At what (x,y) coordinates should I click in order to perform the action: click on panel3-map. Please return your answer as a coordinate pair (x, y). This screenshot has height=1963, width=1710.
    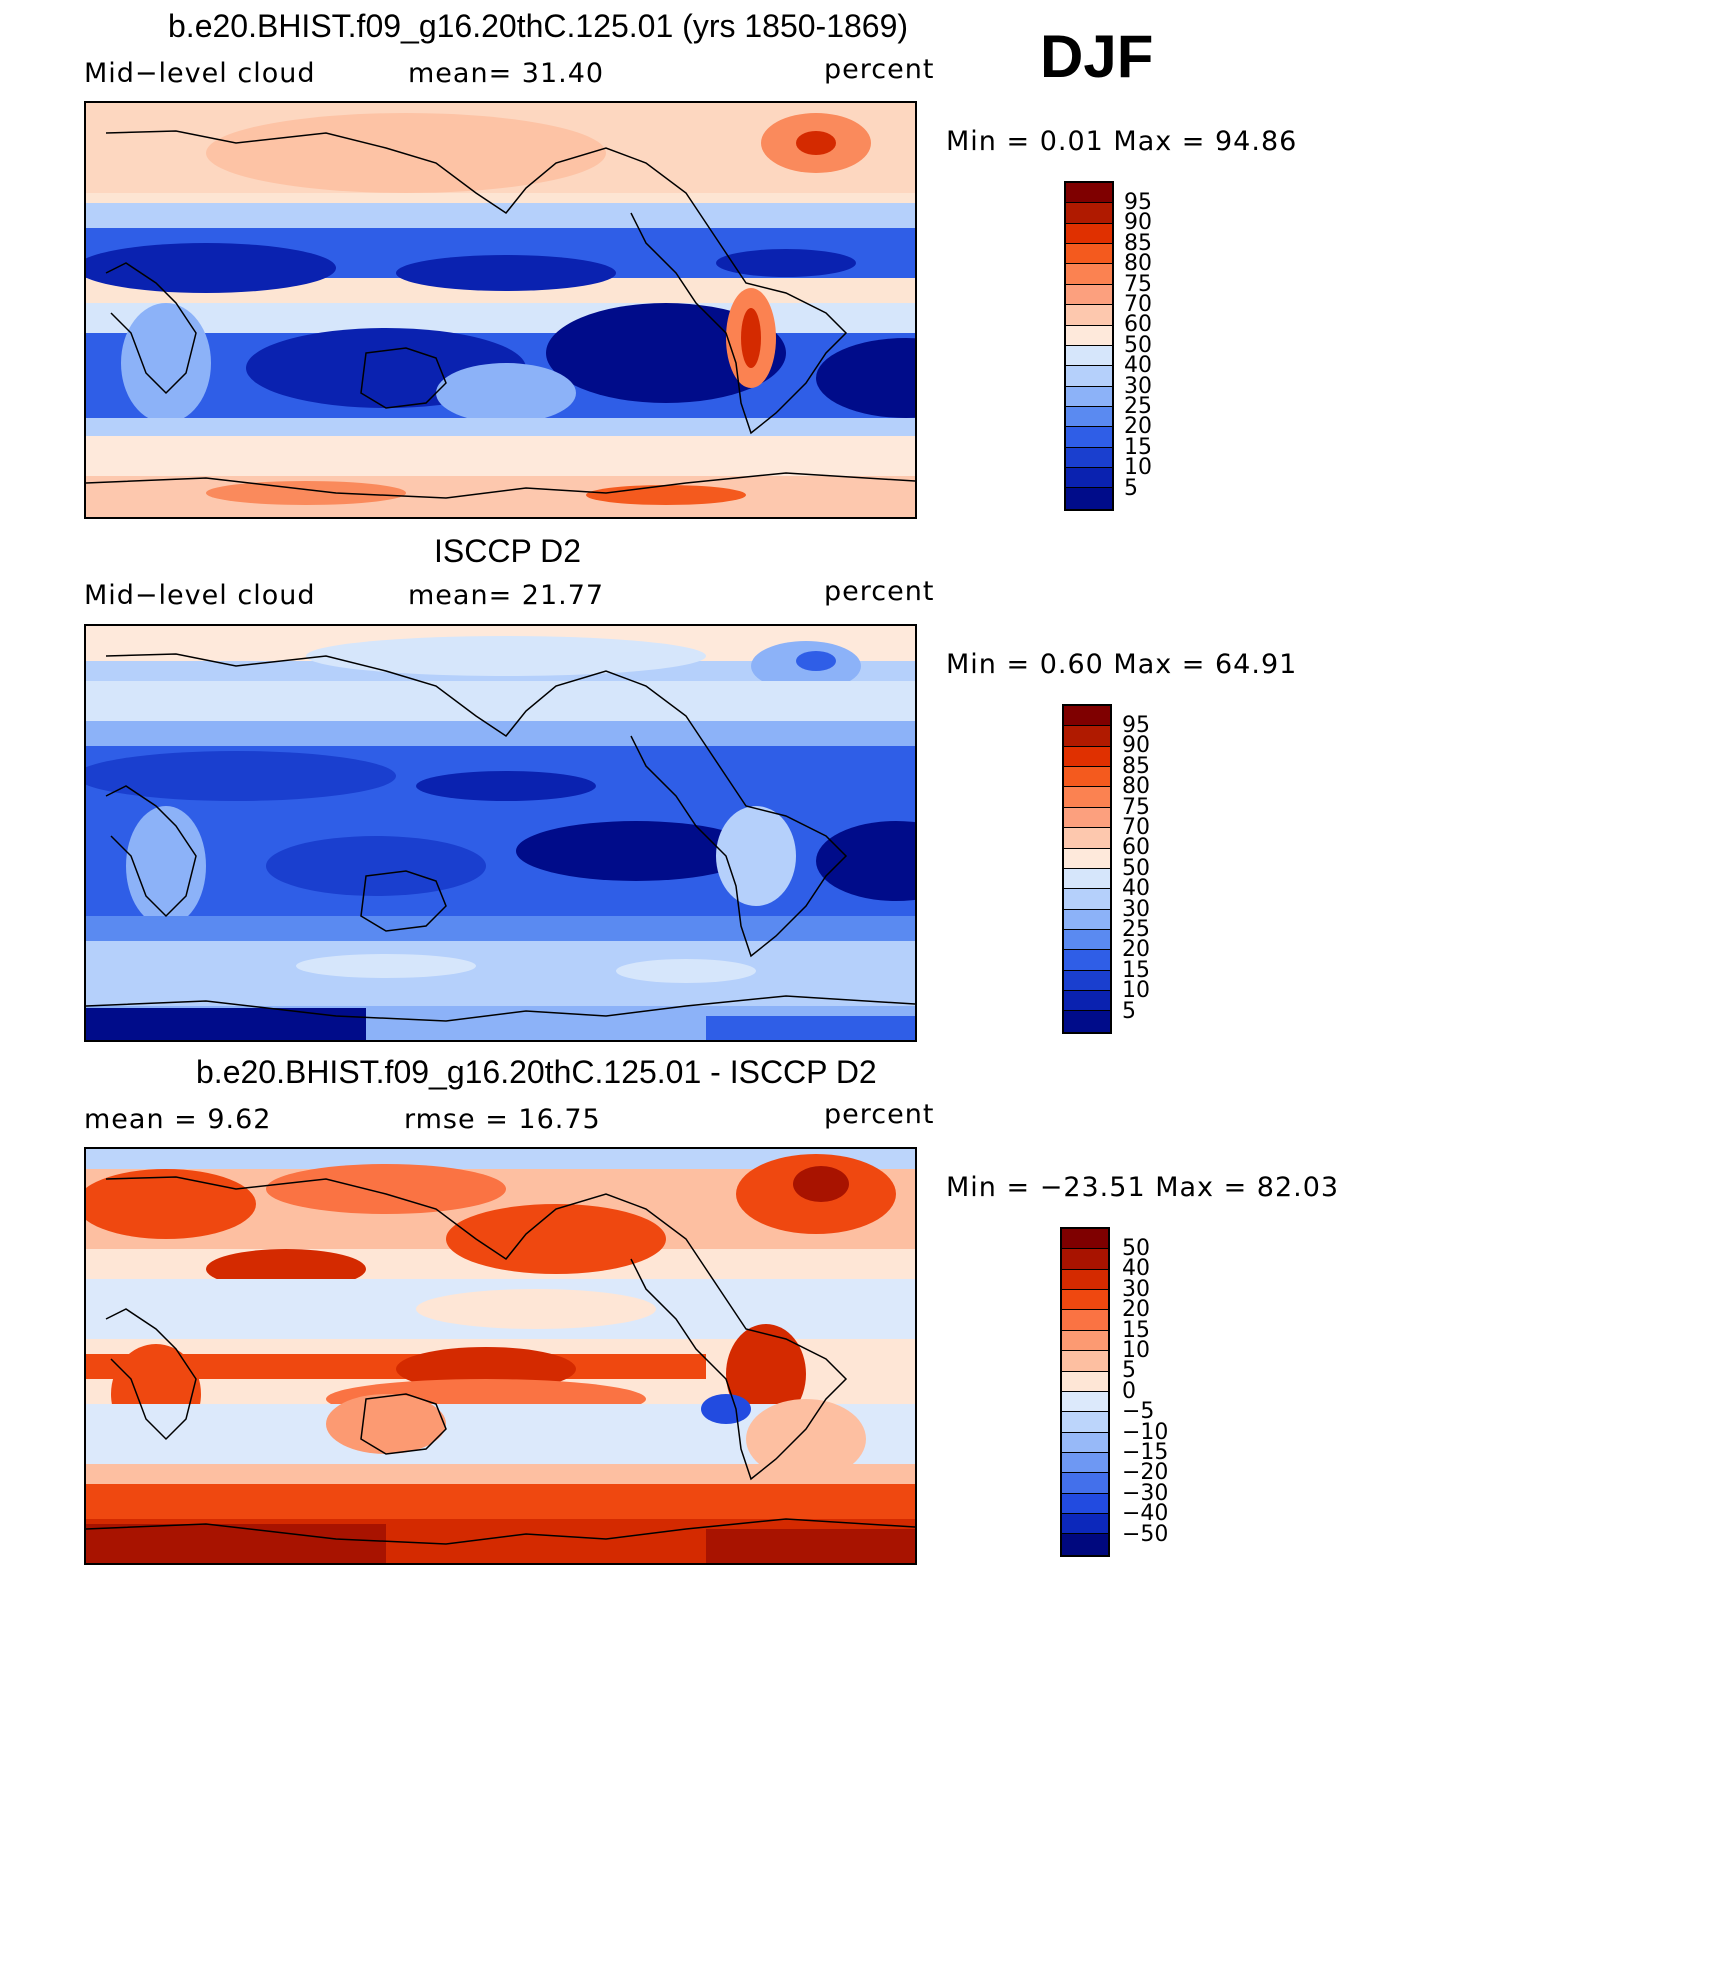
    Looking at the image, I should click on (500, 1356).